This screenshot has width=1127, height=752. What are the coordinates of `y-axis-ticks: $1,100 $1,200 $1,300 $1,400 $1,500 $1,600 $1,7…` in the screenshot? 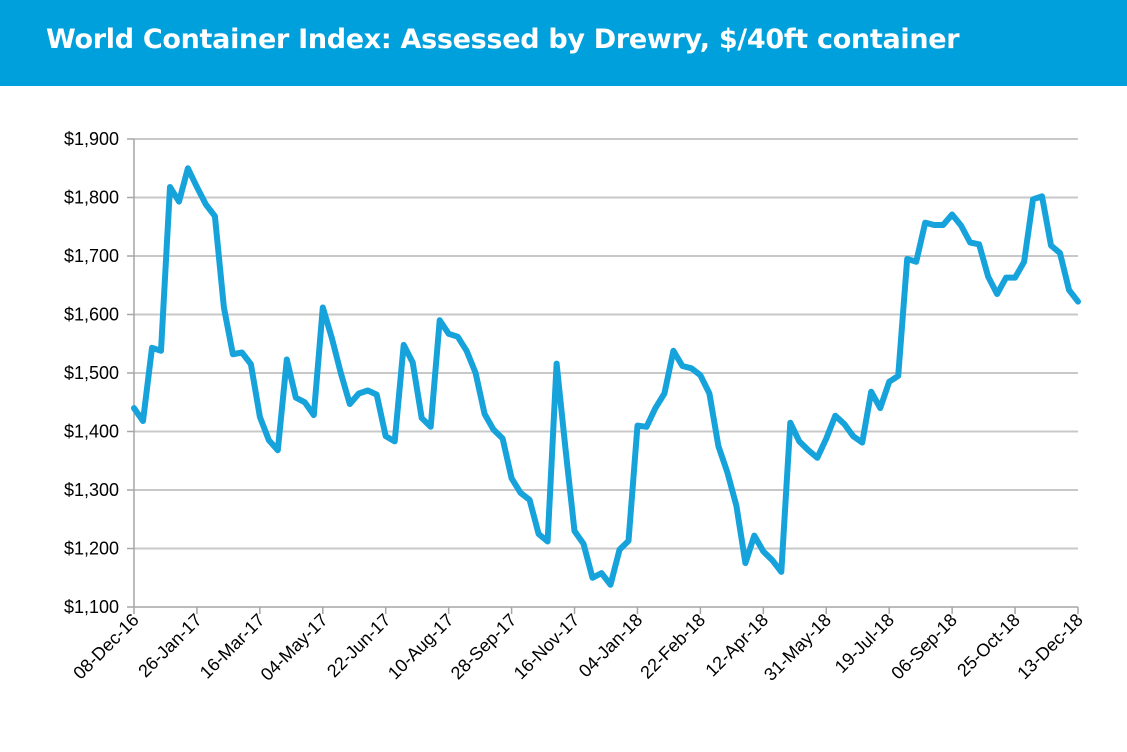 It's located at (99, 373).